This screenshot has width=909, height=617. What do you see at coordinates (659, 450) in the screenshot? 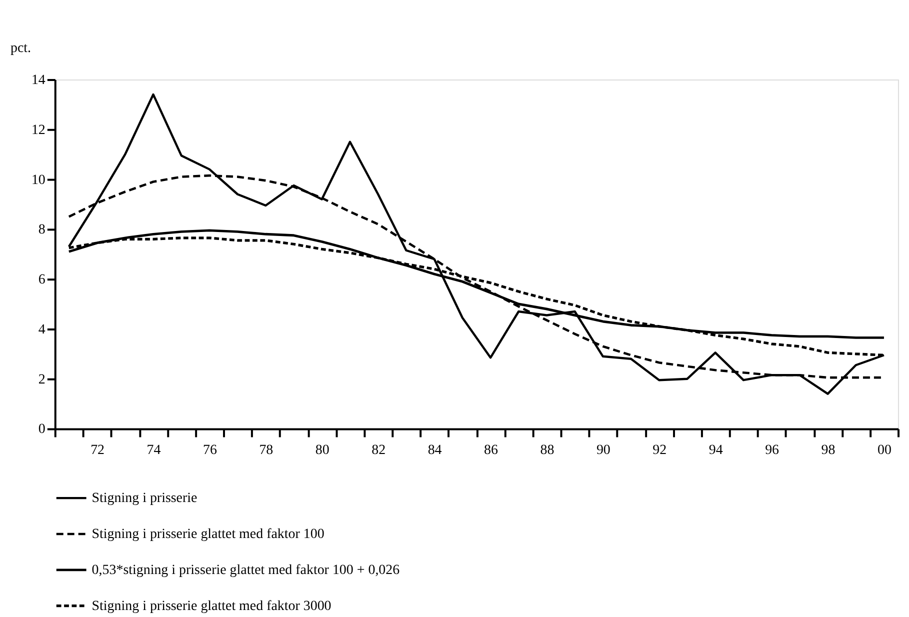
I see `x-tick-label: 92` at bounding box center [659, 450].